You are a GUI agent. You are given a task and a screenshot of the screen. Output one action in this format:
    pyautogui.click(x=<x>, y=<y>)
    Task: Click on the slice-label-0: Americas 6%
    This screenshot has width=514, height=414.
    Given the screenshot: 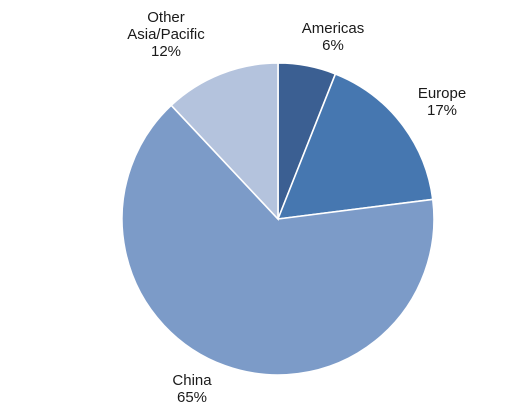 What is the action you would take?
    pyautogui.click(x=333, y=37)
    